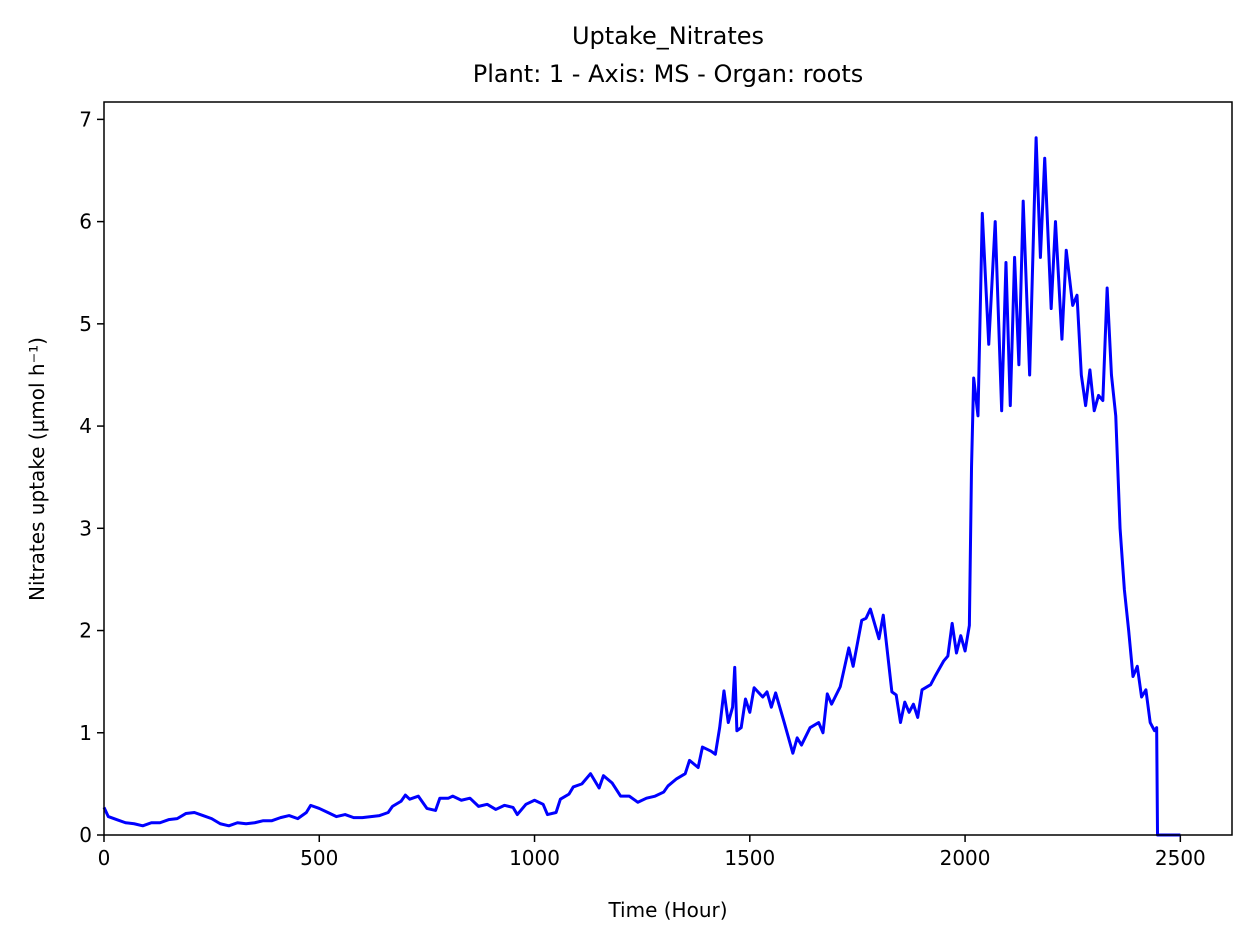  Describe the element at coordinates (749, 858) in the screenshot. I see `x-tick-label: 1500` at that location.